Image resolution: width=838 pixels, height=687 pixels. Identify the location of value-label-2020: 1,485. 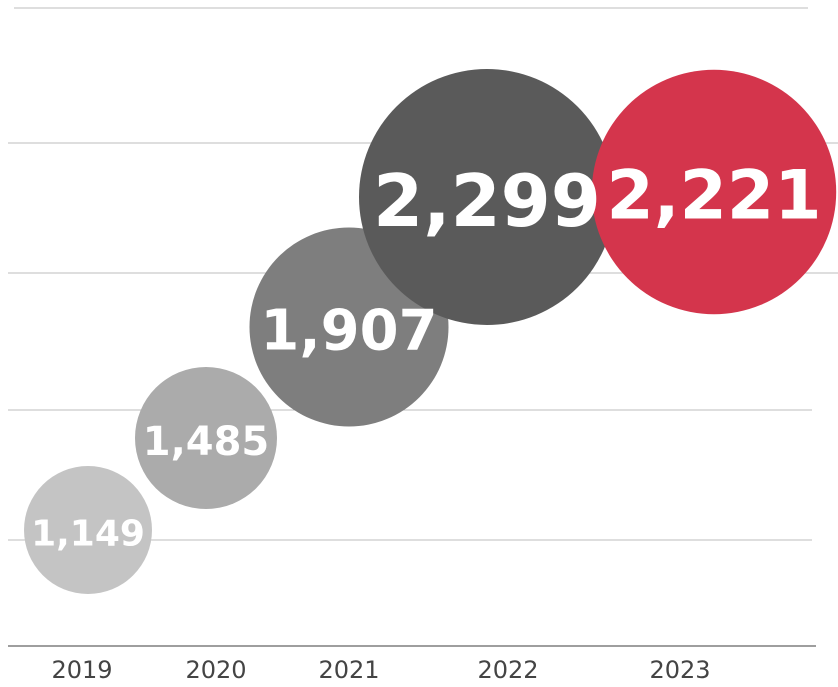
(206, 442).